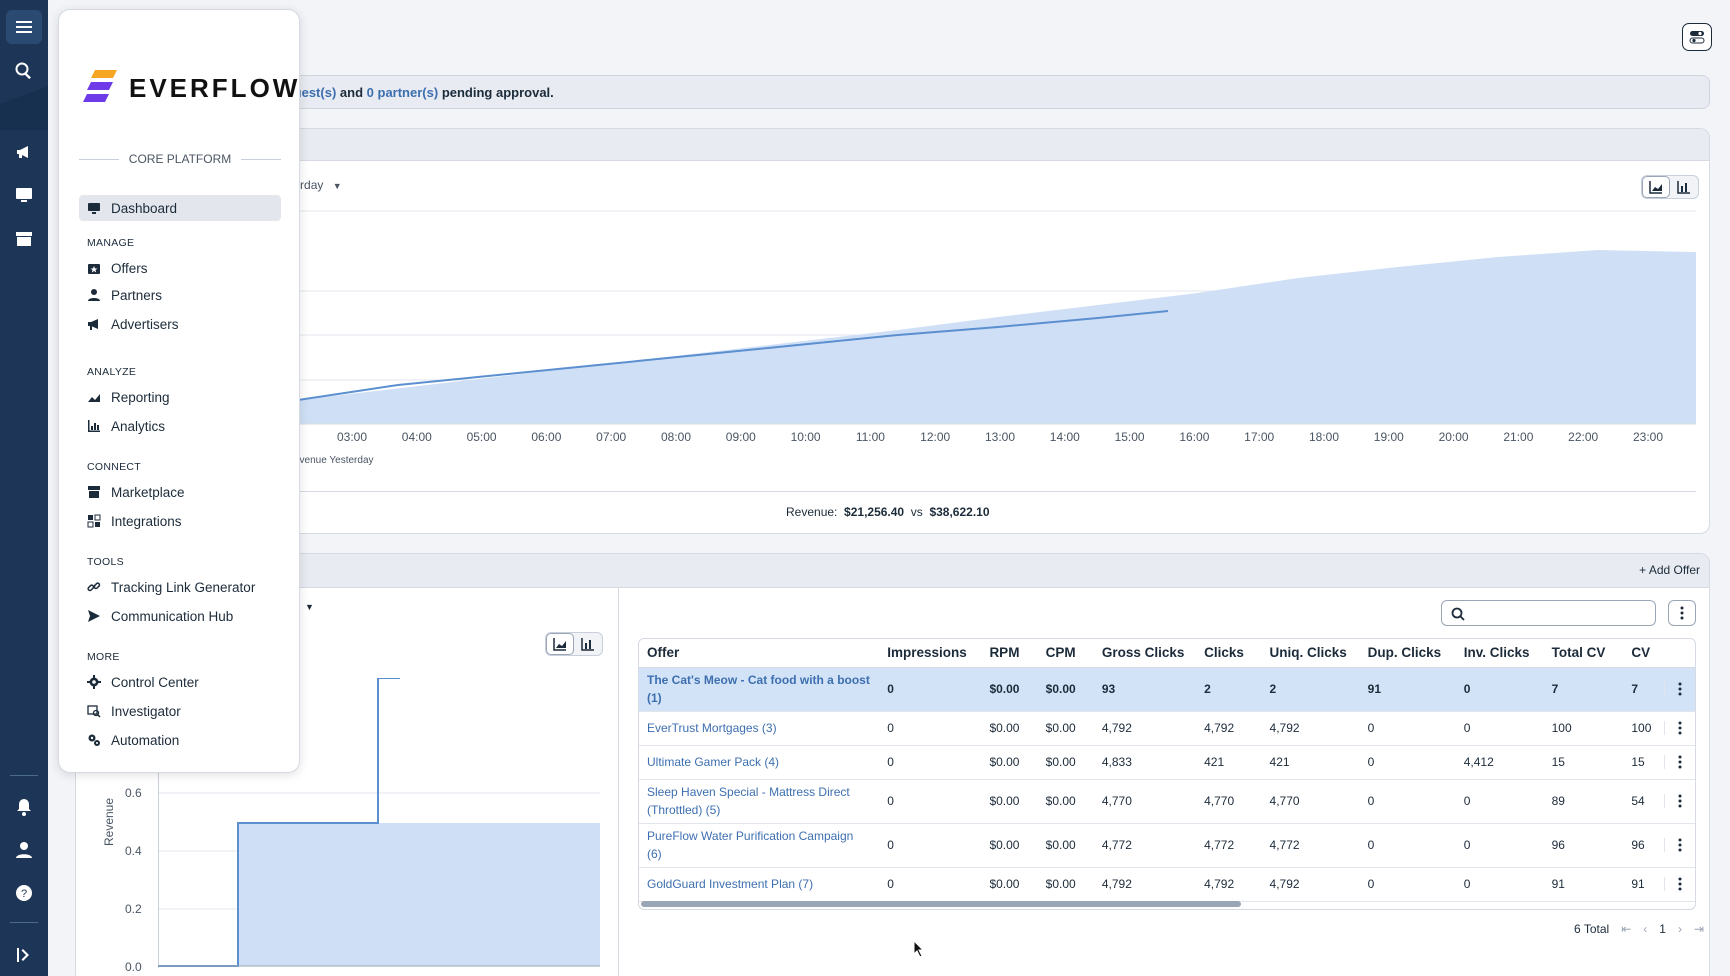  Describe the element at coordinates (180, 397) in the screenshot. I see `nav-reporting: Reporting` at that location.